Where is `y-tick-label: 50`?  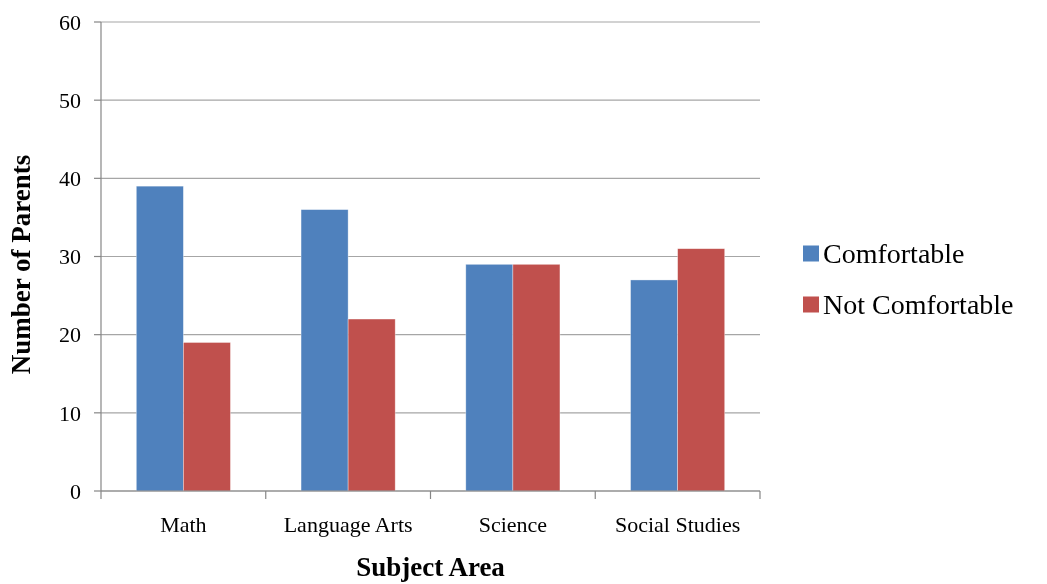 y-tick-label: 50 is located at coordinates (70, 100).